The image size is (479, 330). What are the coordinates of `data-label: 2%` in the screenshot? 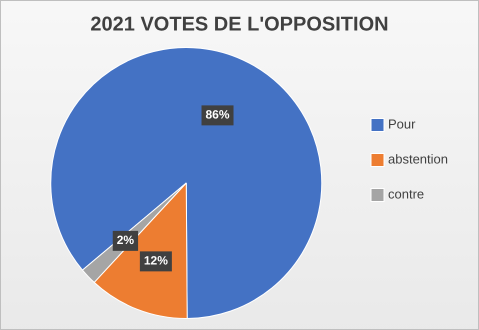 It's located at (125, 240).